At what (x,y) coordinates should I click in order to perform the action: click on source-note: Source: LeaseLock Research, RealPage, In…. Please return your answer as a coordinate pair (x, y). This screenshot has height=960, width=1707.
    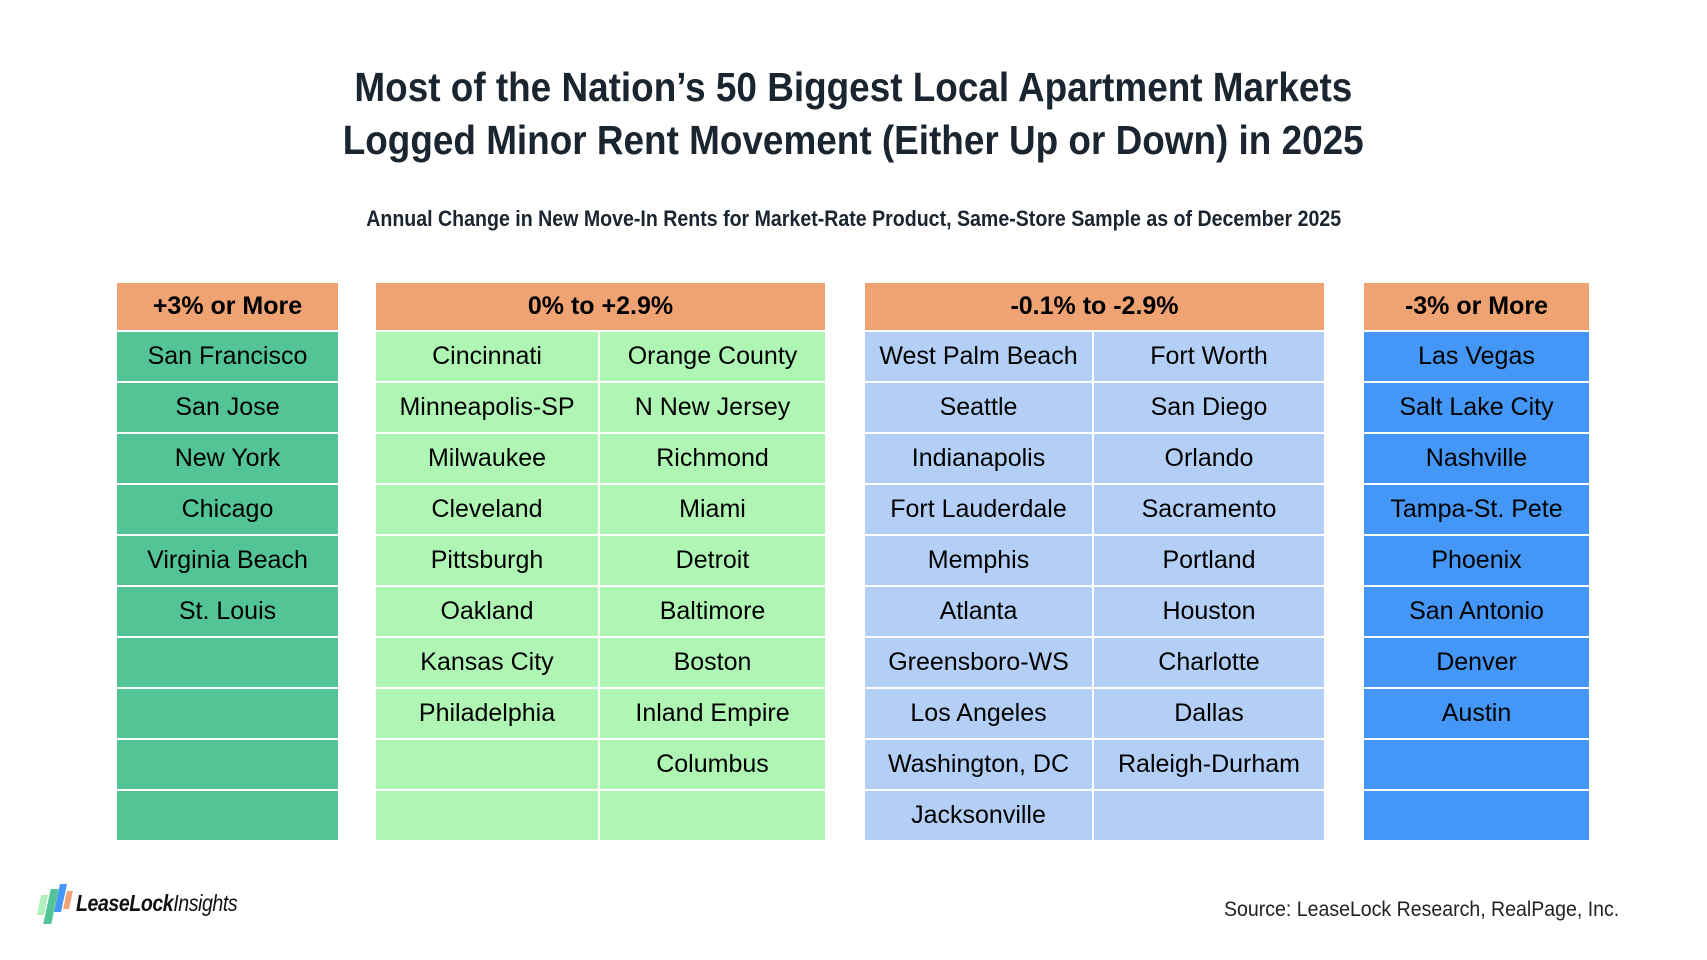
    Looking at the image, I should click on (1422, 909).